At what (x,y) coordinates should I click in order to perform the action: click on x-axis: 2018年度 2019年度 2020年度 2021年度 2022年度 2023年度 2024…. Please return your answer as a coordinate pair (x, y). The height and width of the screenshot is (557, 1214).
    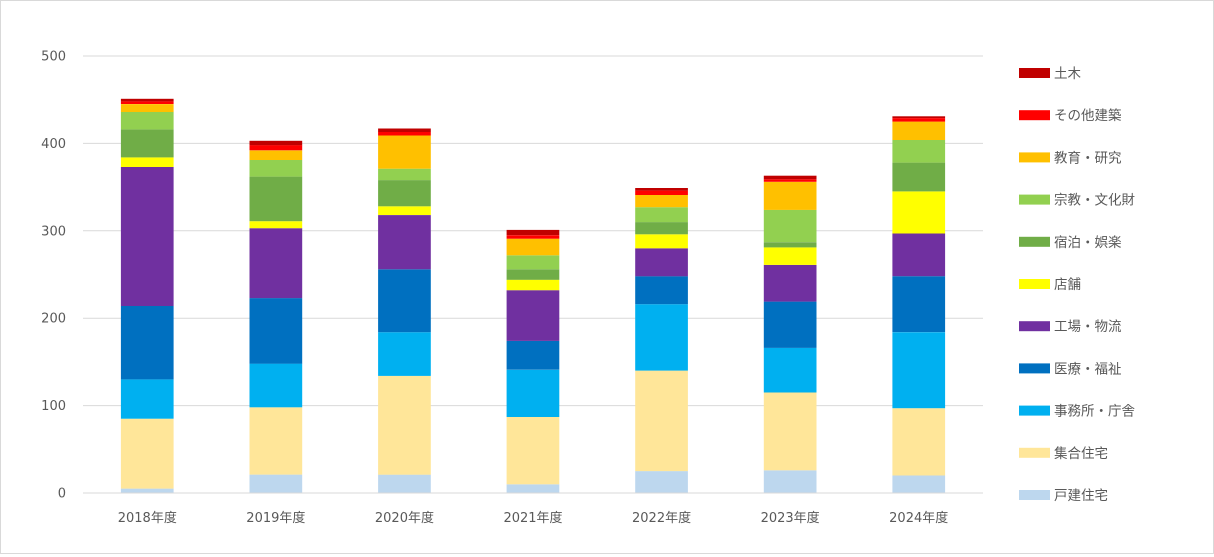
    Looking at the image, I should click on (533, 509).